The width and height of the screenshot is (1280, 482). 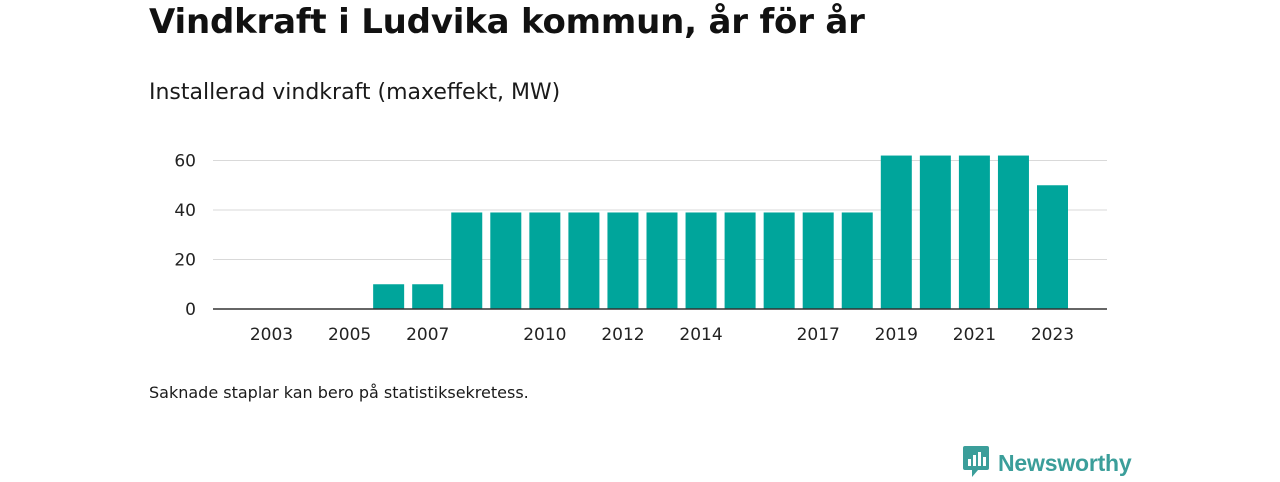 I want to click on brand-name: Newsworthy, so click(x=1065, y=462).